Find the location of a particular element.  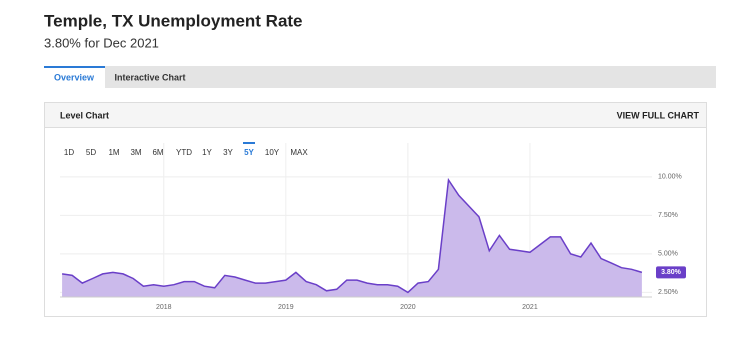

range-active-marker is located at coordinates (249, 143).